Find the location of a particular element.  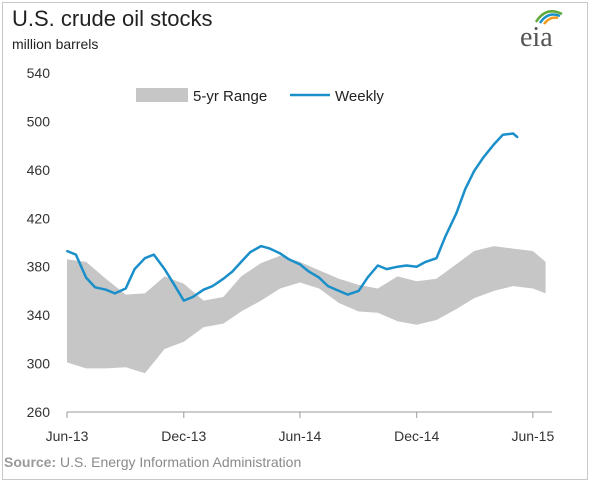

y-tick-label: 540 is located at coordinates (39, 73).